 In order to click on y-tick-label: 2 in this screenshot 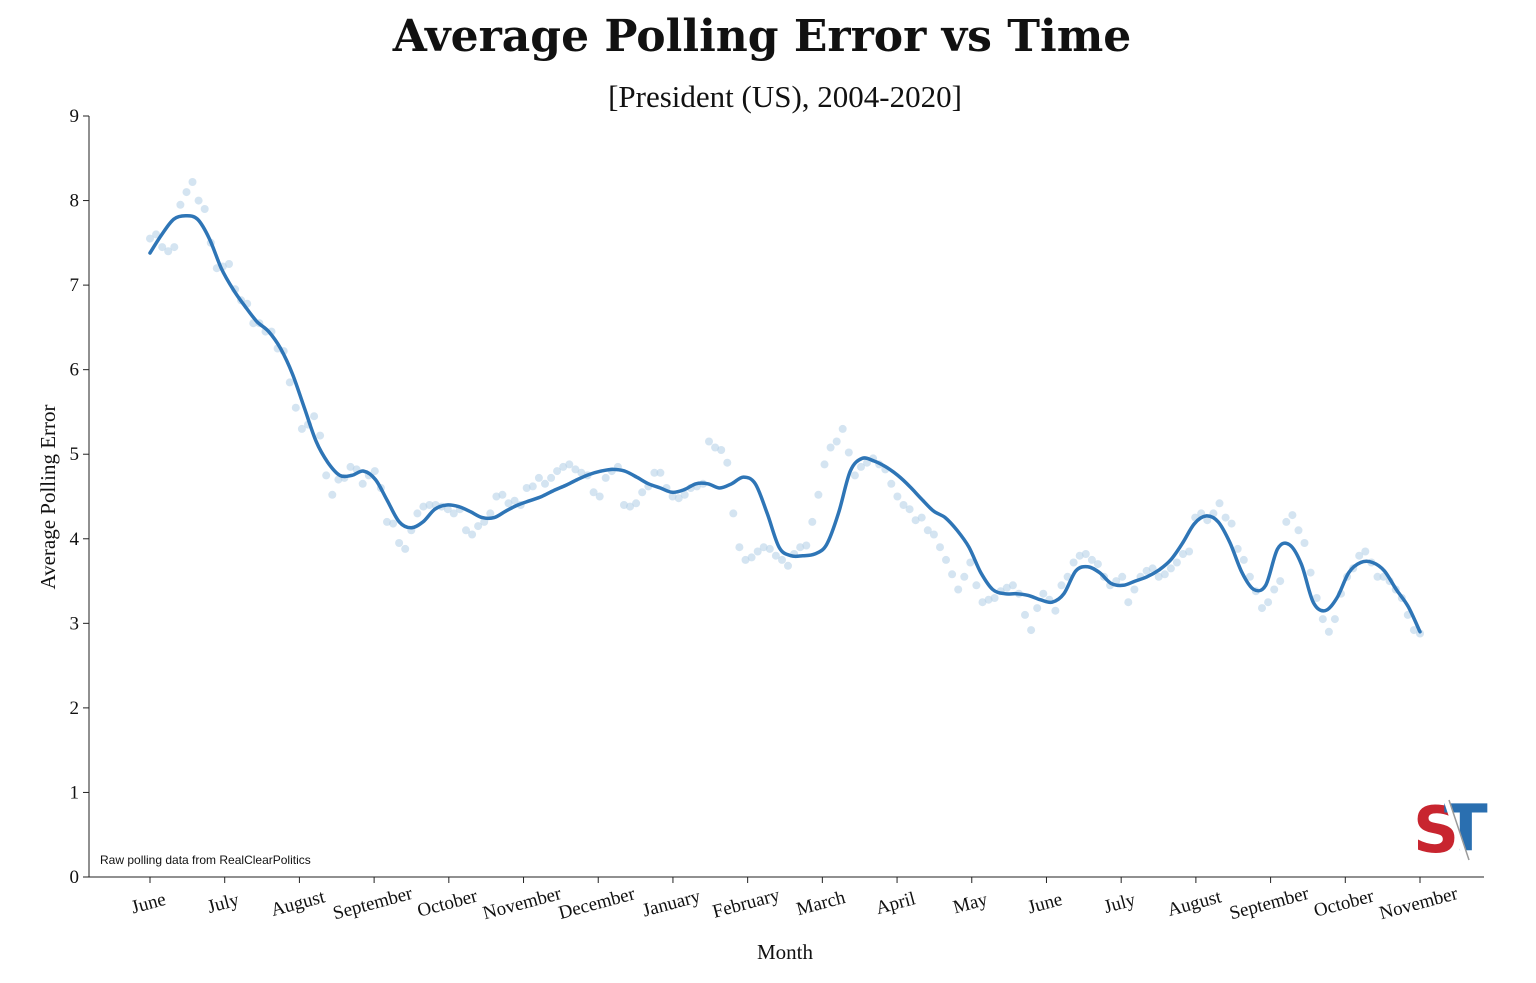, I will do `click(75, 708)`.